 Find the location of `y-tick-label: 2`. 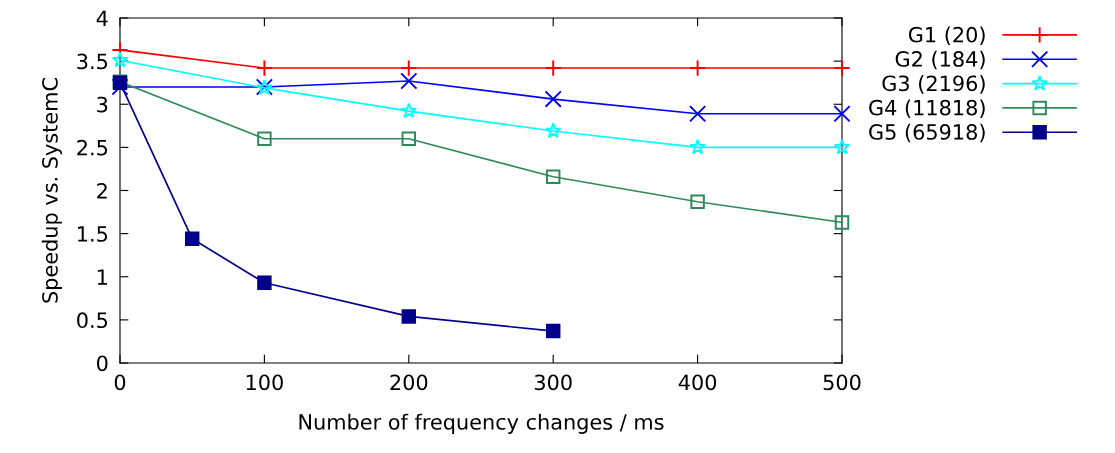

y-tick-label: 2 is located at coordinates (102, 190).